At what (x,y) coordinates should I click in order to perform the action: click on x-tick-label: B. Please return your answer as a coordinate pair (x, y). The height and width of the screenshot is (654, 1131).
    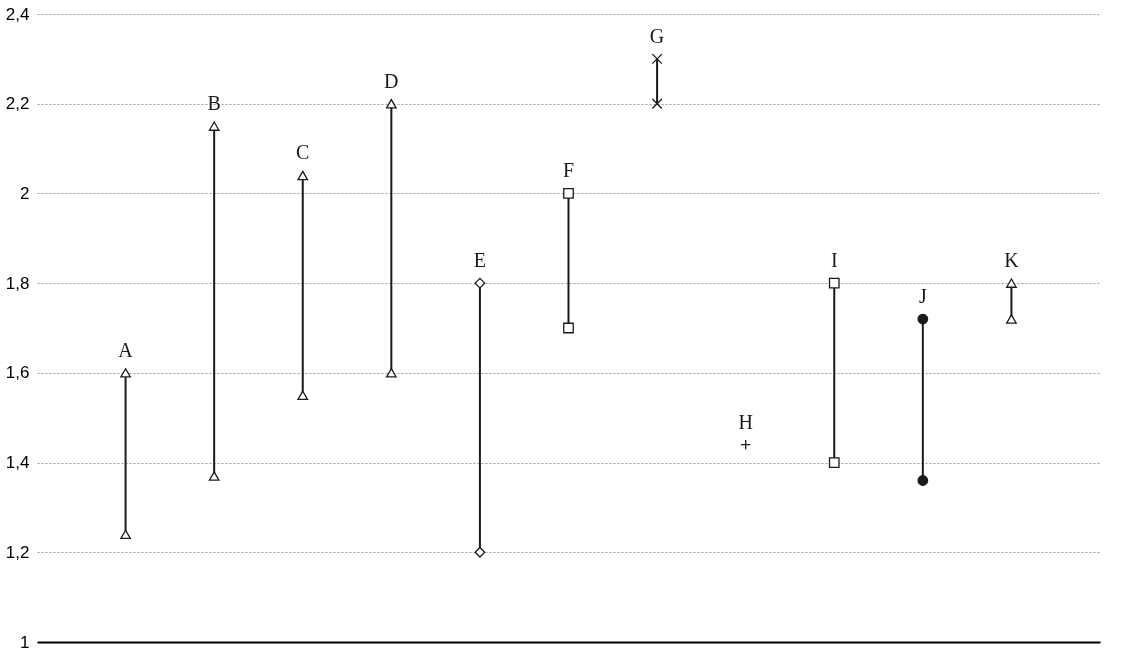
    Looking at the image, I should click on (214, 103).